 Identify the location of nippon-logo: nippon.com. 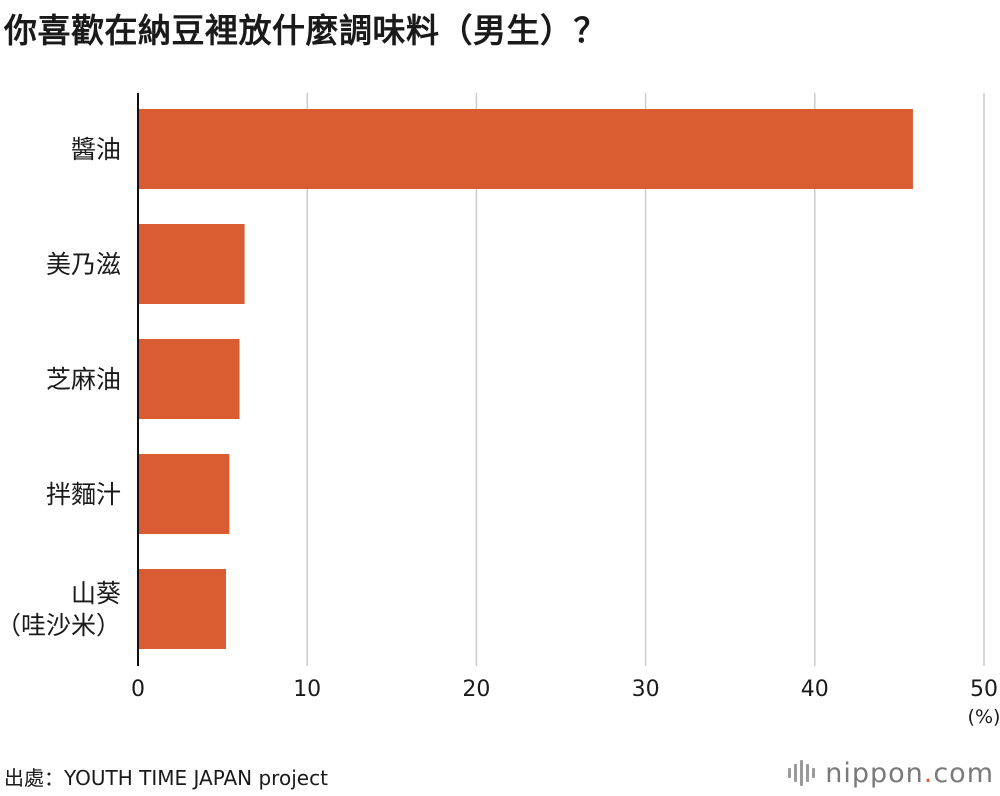
(891, 773).